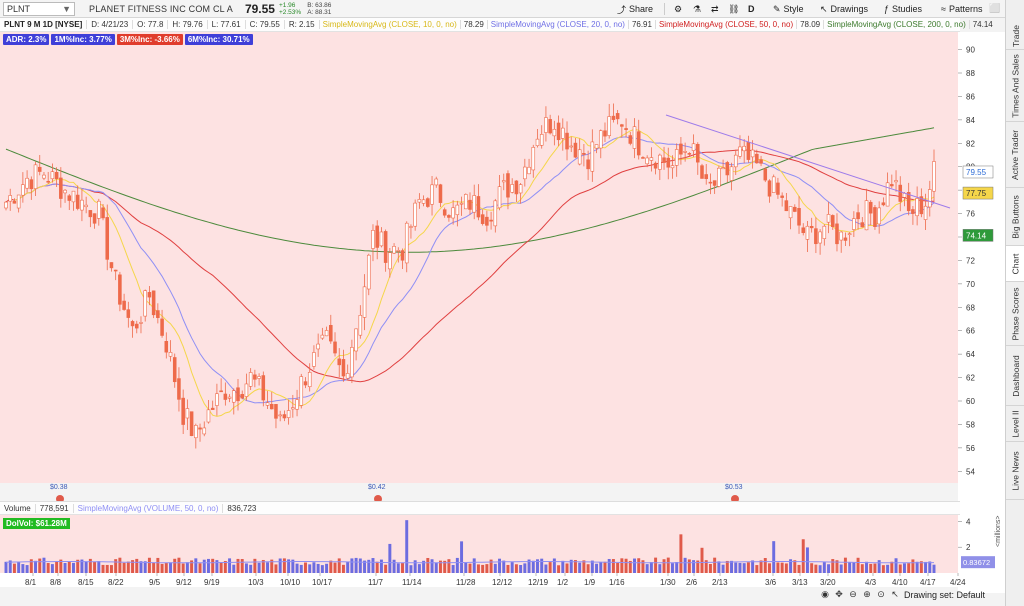 Image resolution: width=1024 pixels, height=606 pixels. Describe the element at coordinates (751, 9) in the screenshot. I see `aggregation-button: D` at that location.